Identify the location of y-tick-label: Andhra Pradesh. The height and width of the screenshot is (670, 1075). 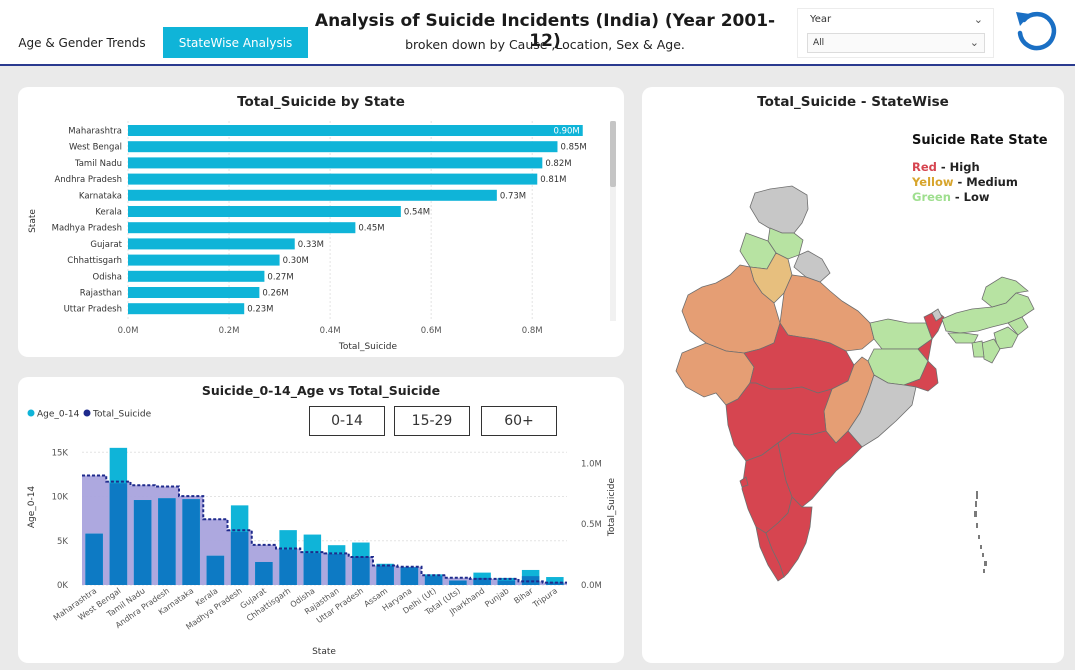
(88, 180).